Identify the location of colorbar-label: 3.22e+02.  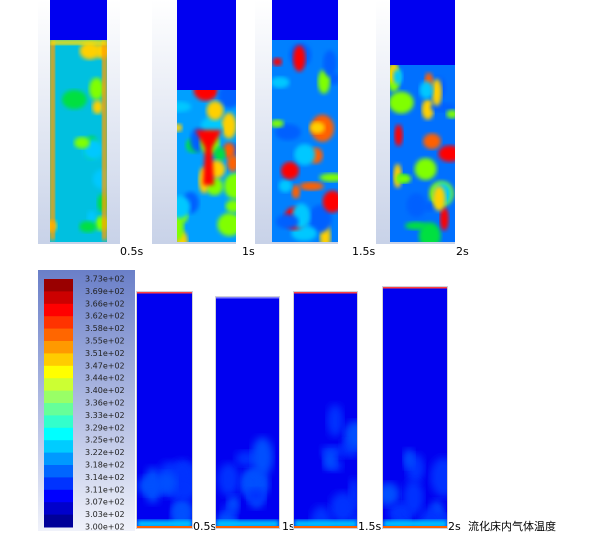
(105, 452).